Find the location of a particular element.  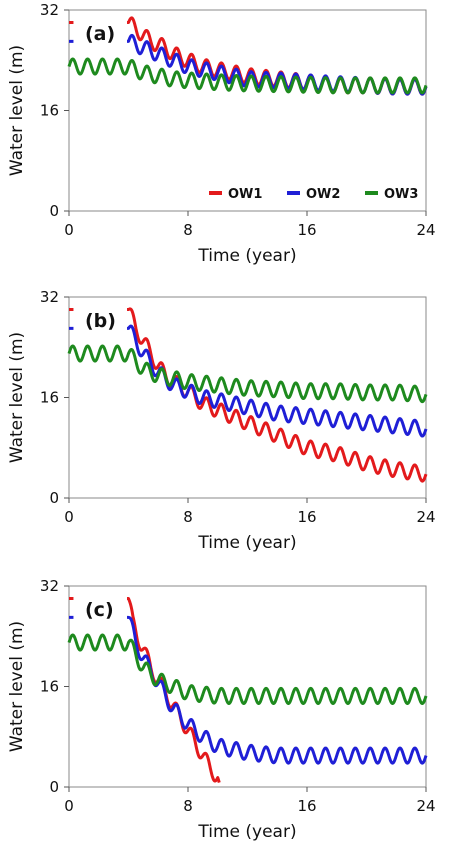

panel-label: (a) is located at coordinates (100, 34).